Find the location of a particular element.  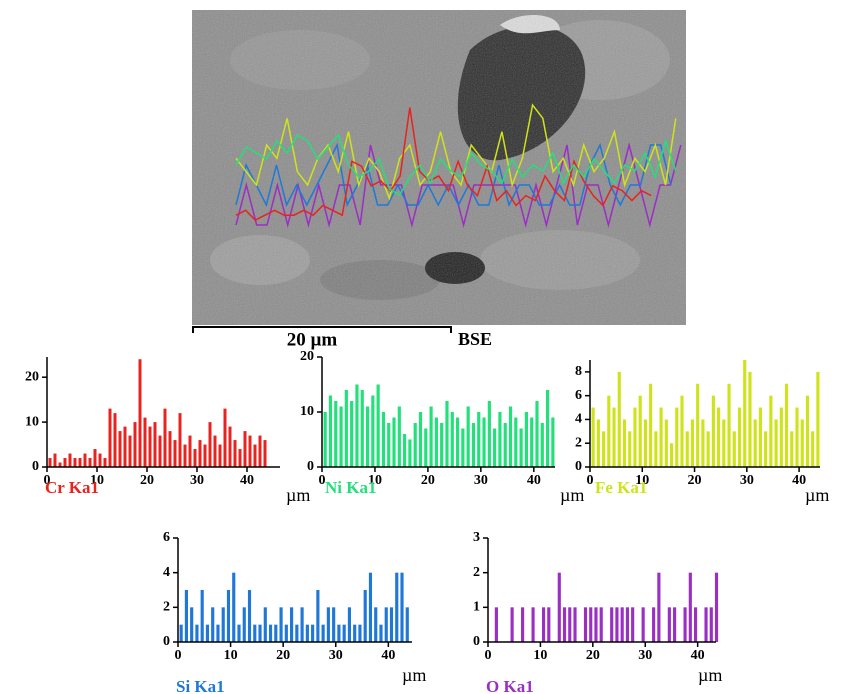

x-tick-label: 0 is located at coordinates (590, 480).